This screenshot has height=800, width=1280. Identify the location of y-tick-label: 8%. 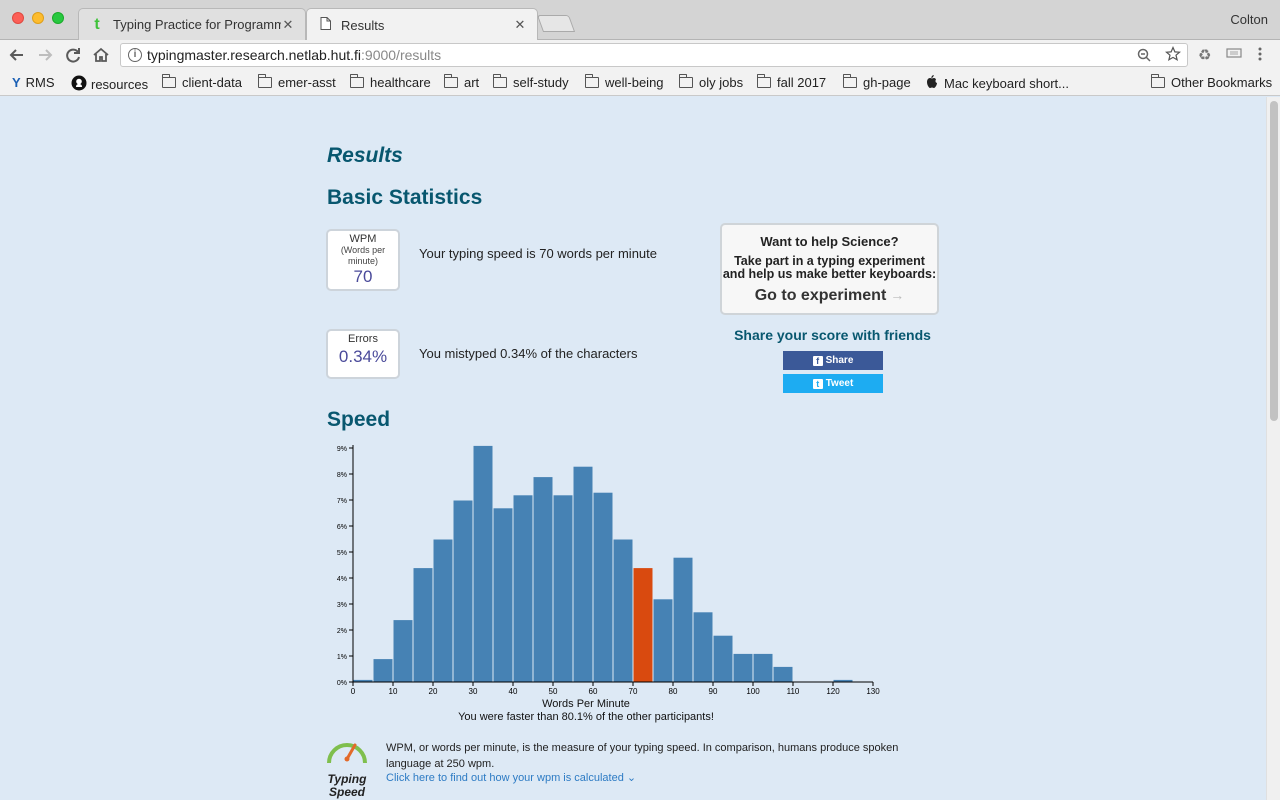
(342, 475).